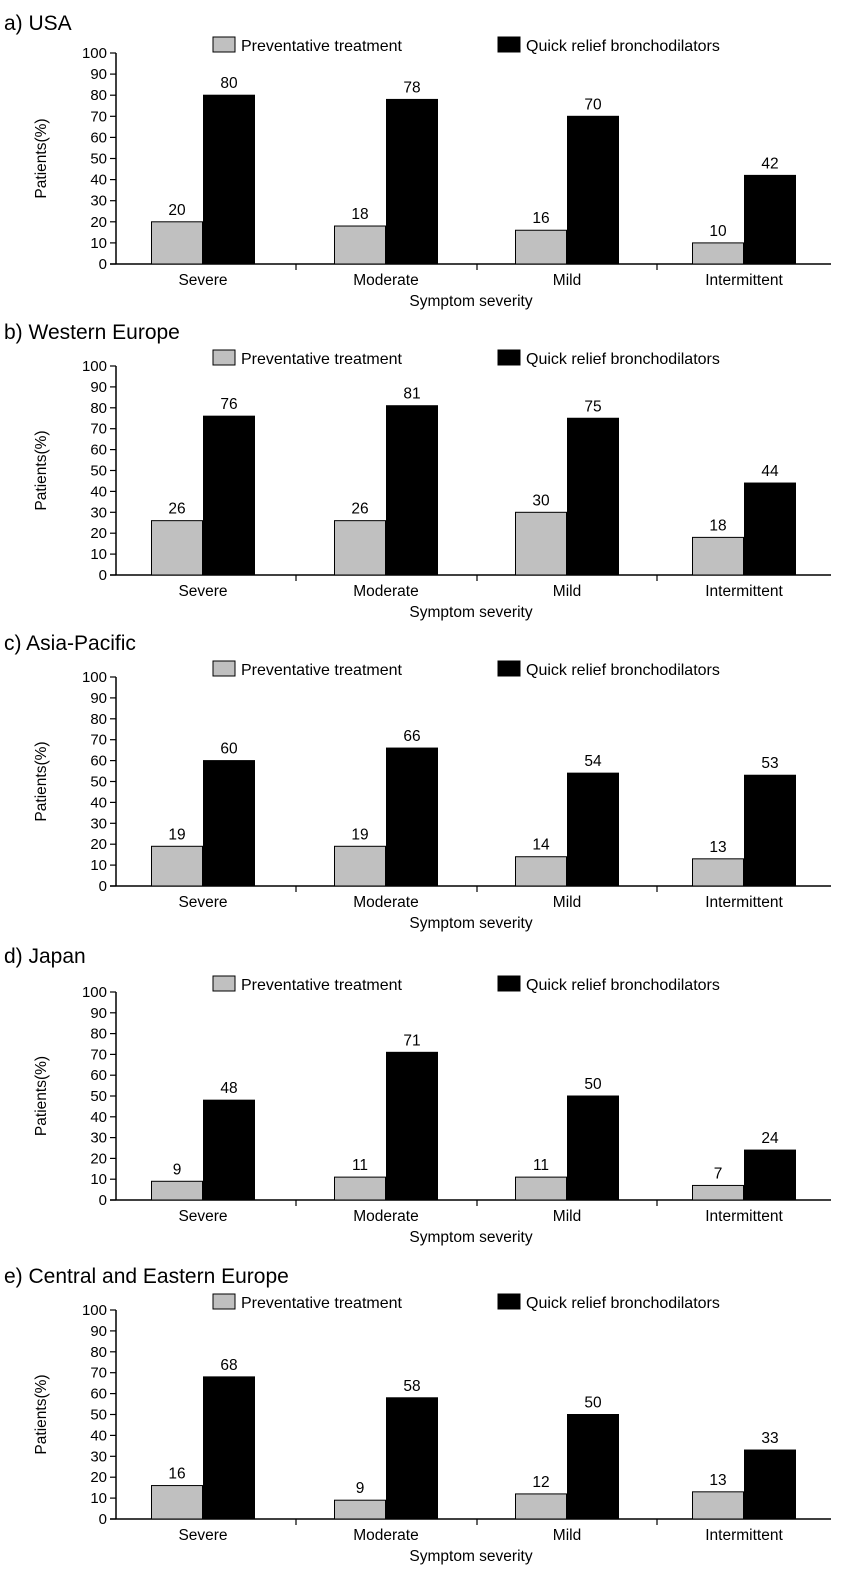  I want to click on y-tick-label: 30, so click(98, 1456).